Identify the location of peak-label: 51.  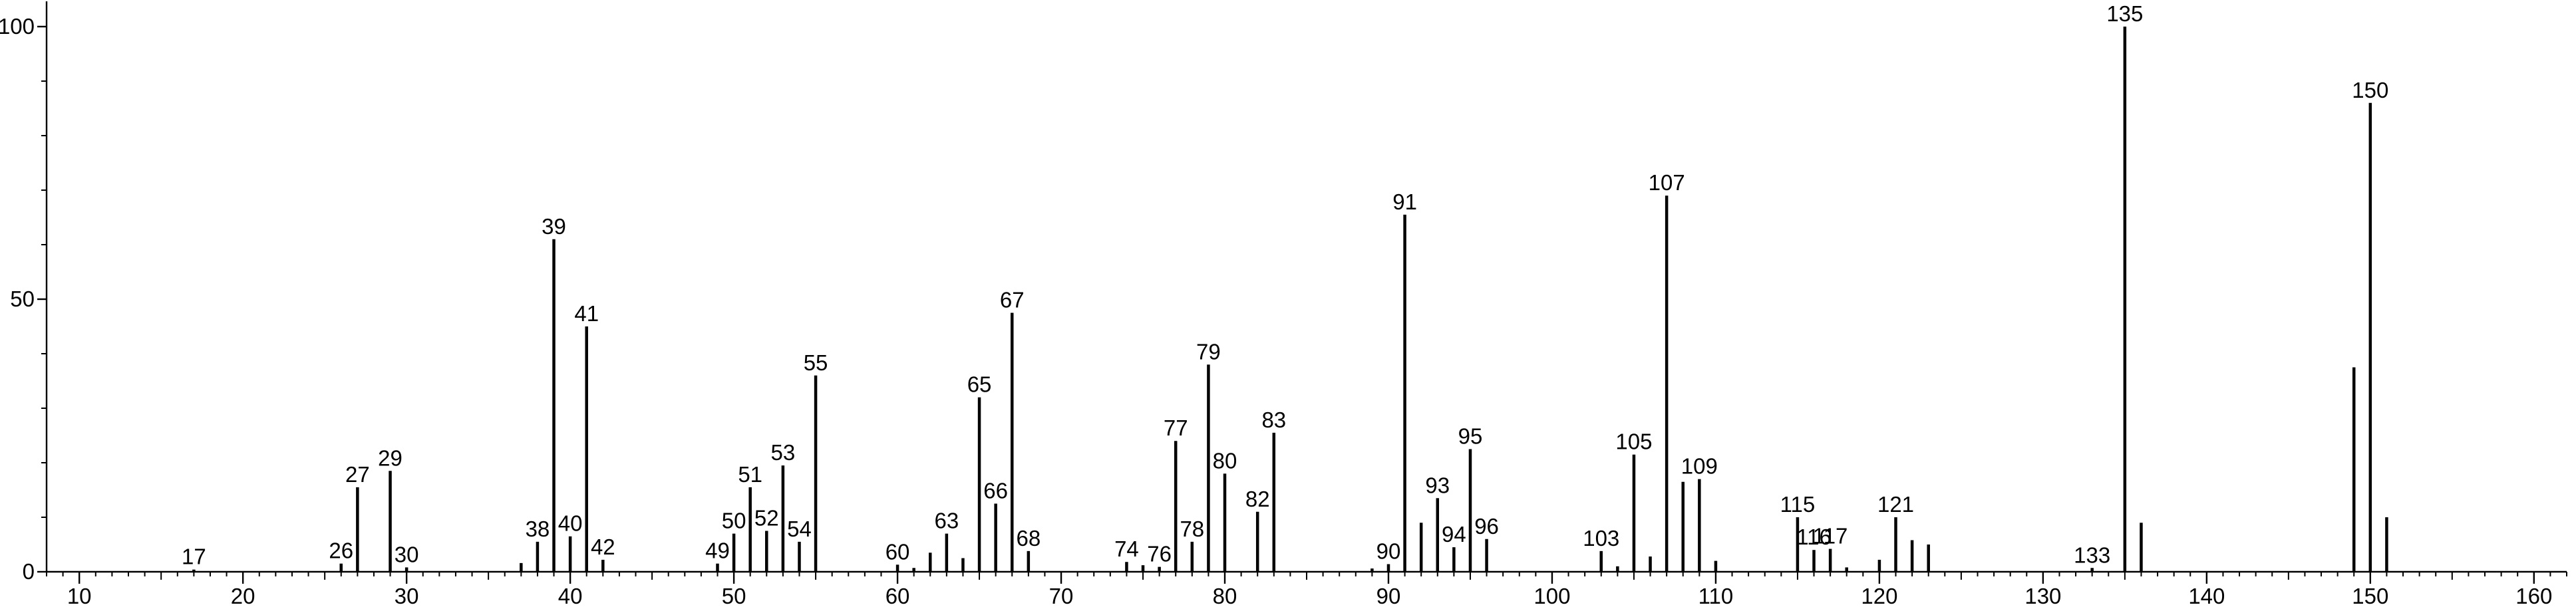
(750, 474).